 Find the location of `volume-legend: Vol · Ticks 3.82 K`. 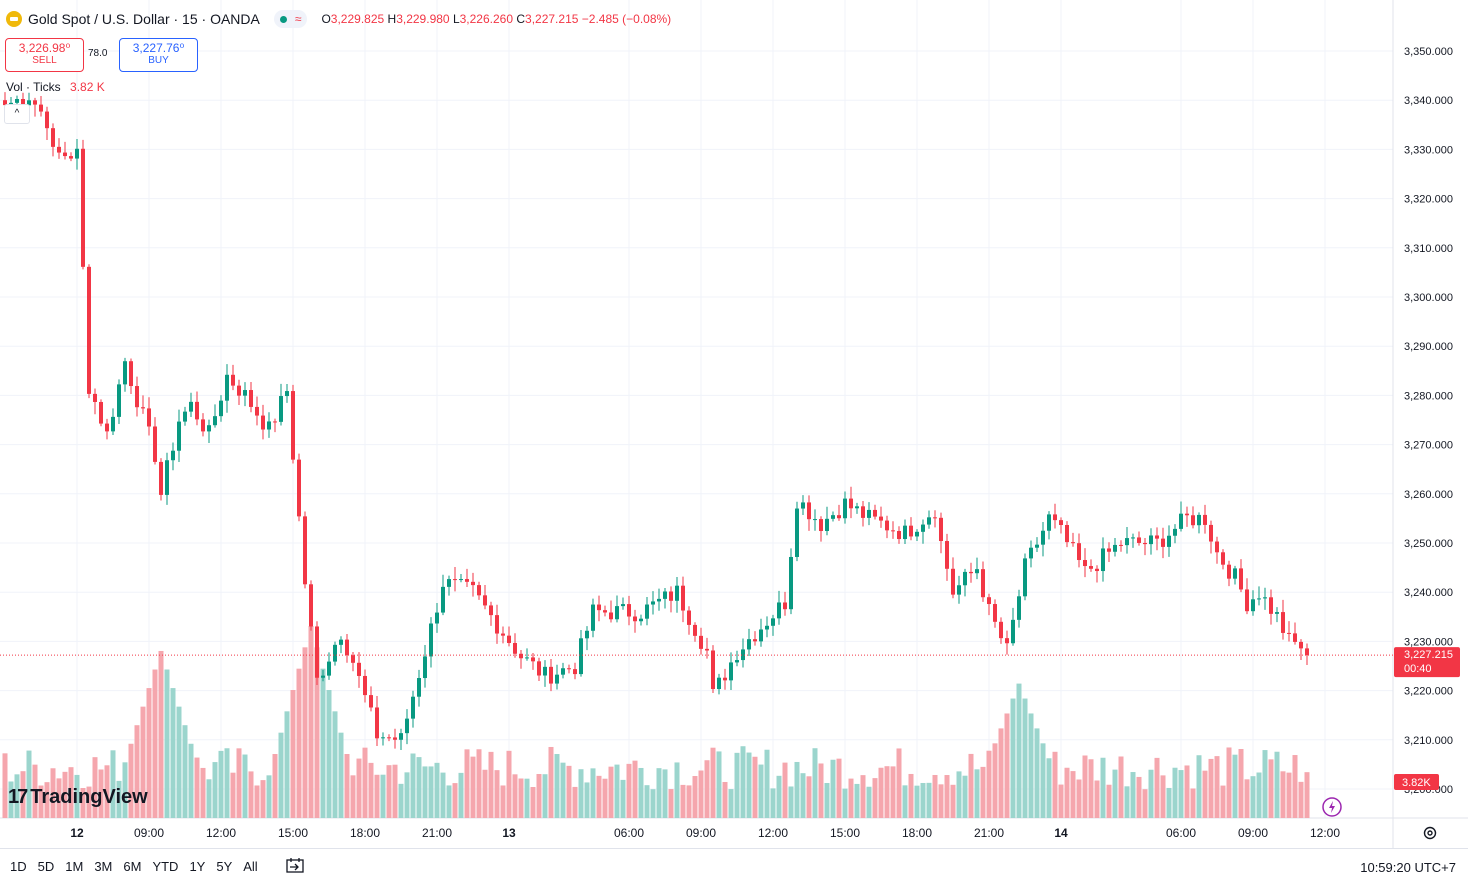

volume-legend: Vol · Ticks 3.82 K is located at coordinates (55, 87).